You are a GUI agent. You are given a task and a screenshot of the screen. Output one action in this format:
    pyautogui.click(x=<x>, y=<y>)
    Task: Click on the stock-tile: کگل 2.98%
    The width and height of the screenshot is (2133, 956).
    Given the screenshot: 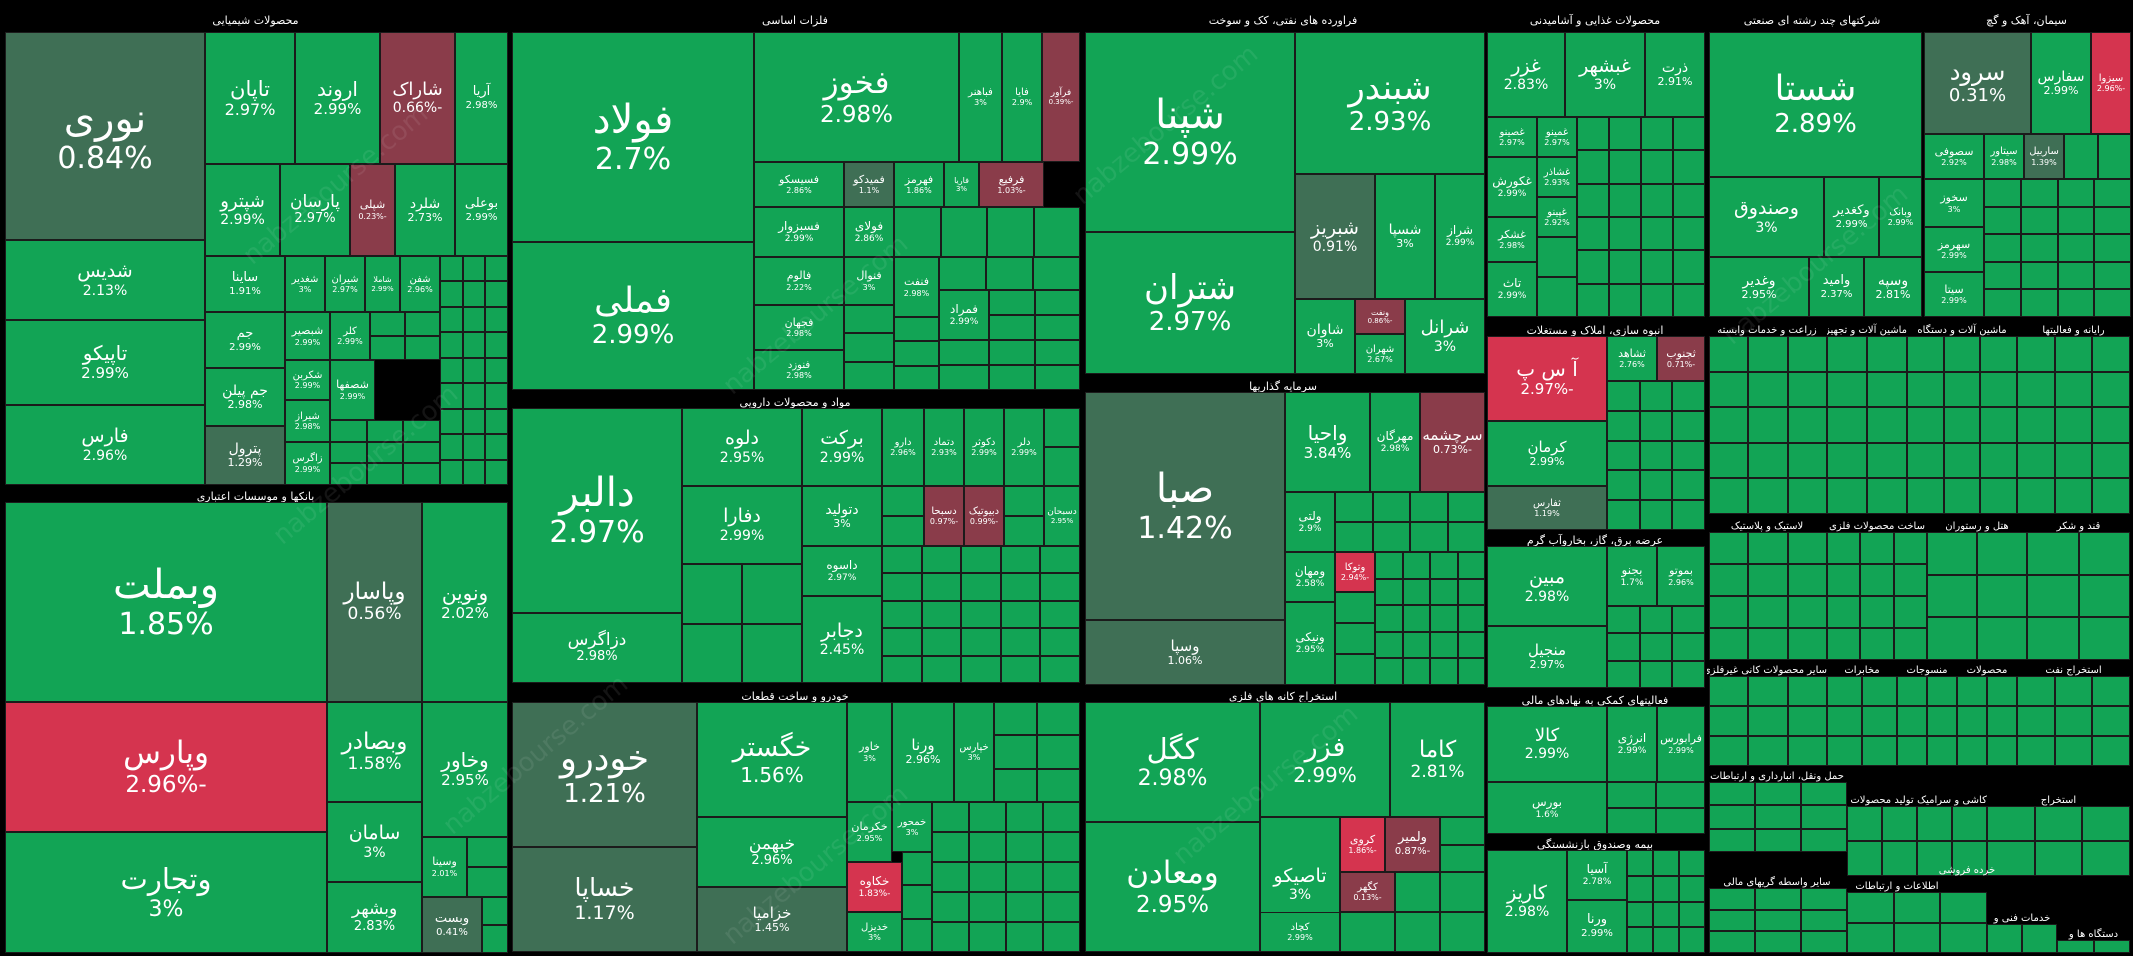 What is the action you would take?
    pyautogui.click(x=1172, y=762)
    